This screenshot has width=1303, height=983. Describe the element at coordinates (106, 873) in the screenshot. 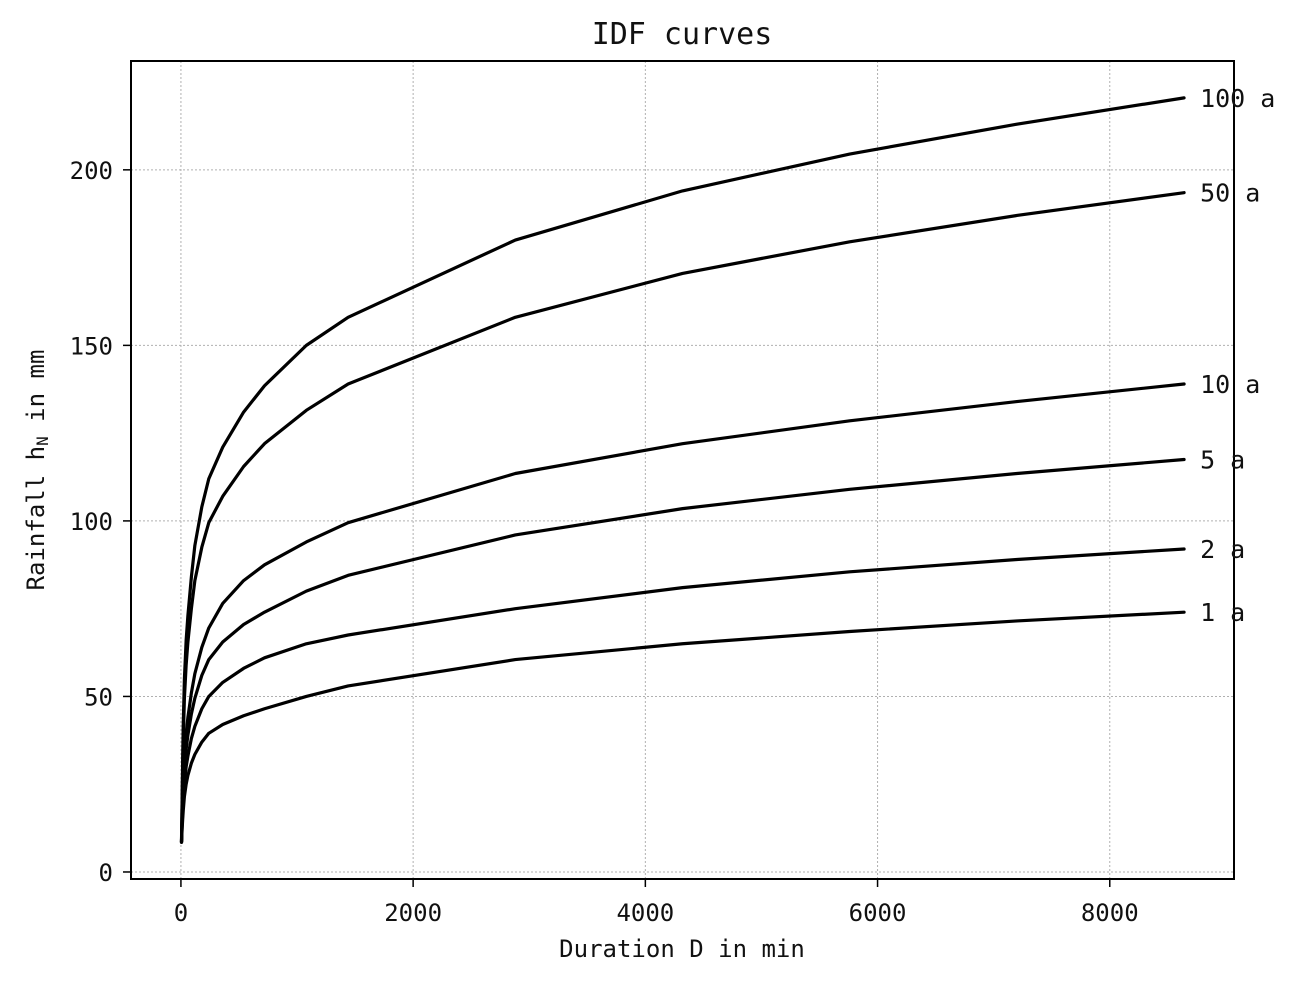

I see `y-tick-label: 0` at that location.